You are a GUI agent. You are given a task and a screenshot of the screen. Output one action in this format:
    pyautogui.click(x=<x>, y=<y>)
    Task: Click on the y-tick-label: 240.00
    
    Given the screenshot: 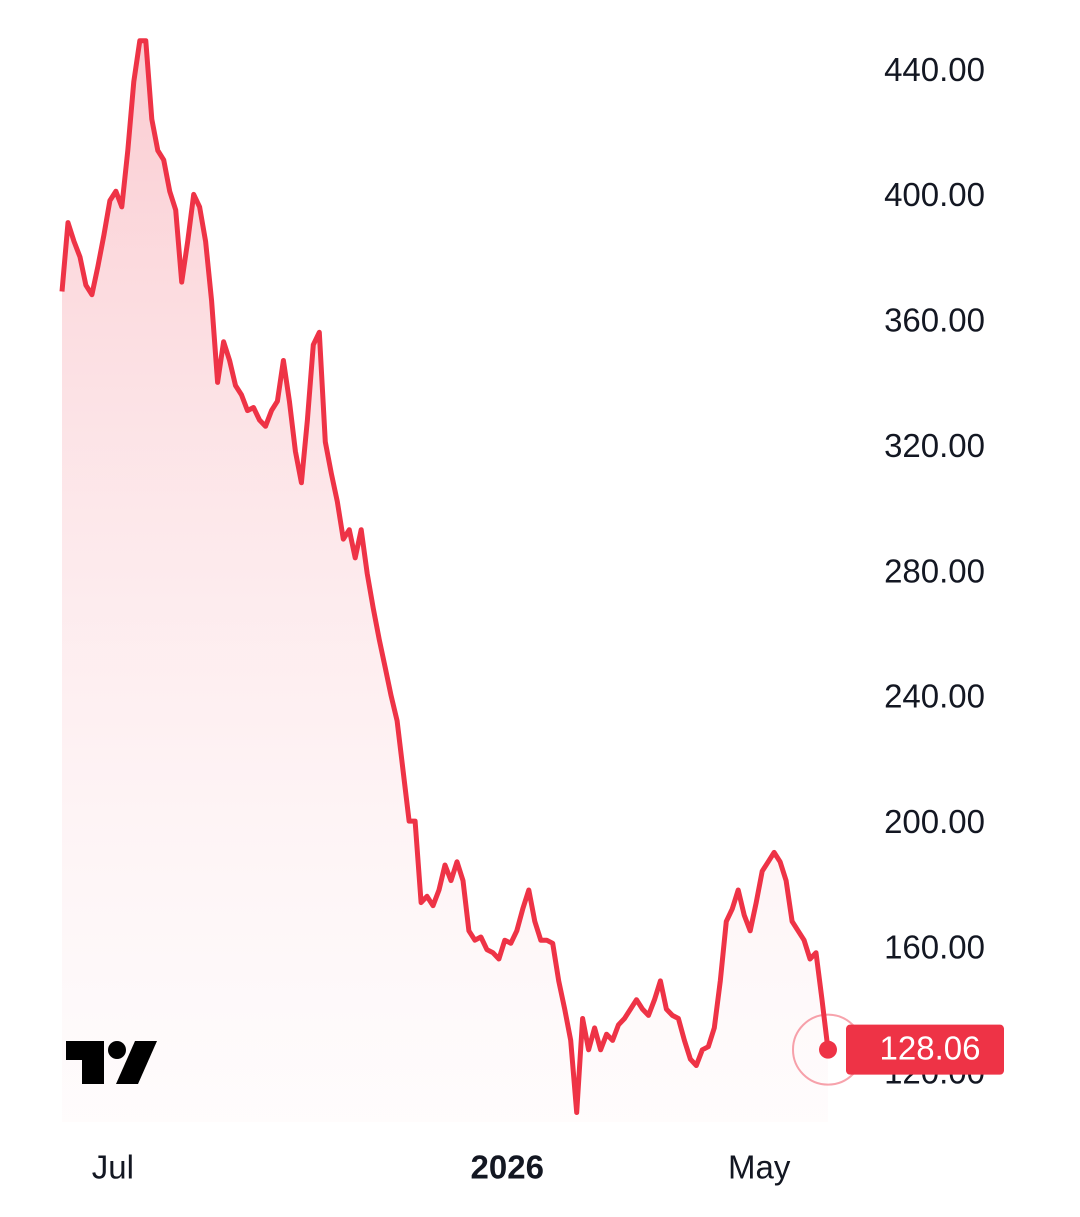 What is the action you would take?
    pyautogui.click(x=934, y=696)
    